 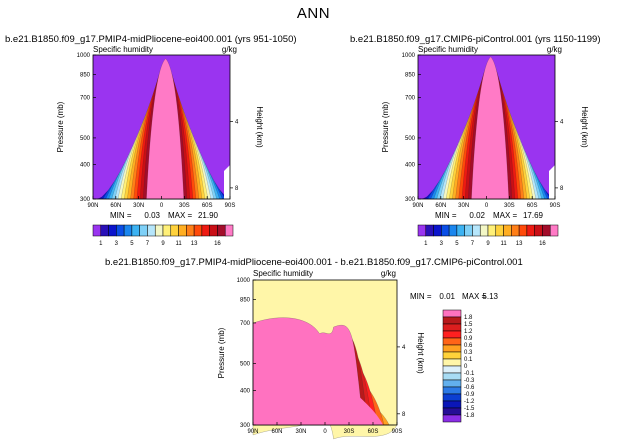 What do you see at coordinates (562, 189) in the screenshot?
I see `panel2-y2tick-label: 8` at bounding box center [562, 189].